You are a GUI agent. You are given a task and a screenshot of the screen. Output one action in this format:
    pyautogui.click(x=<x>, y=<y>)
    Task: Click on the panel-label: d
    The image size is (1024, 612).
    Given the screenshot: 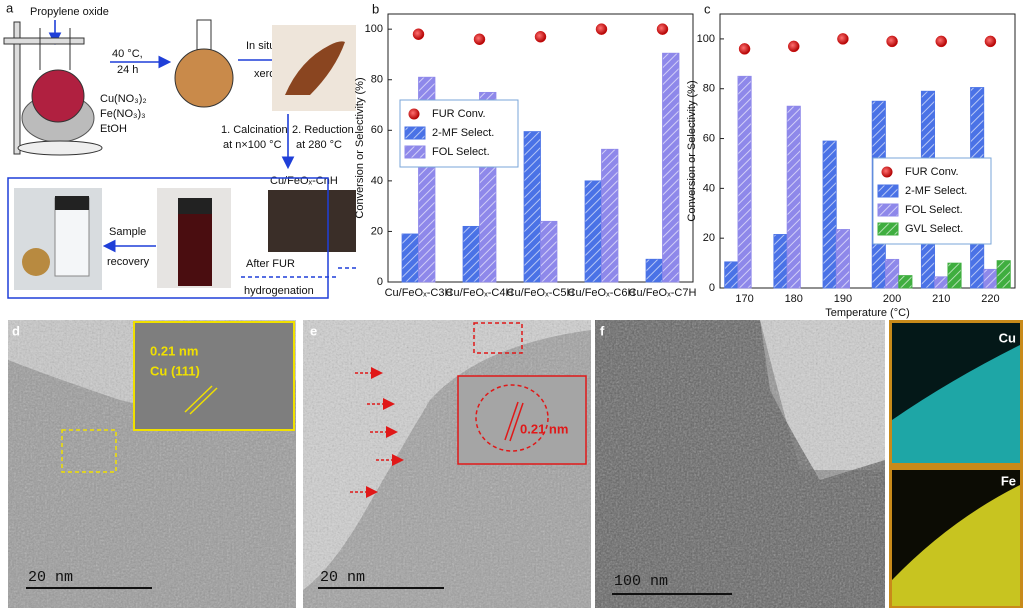 What is the action you would take?
    pyautogui.click(x=16, y=330)
    